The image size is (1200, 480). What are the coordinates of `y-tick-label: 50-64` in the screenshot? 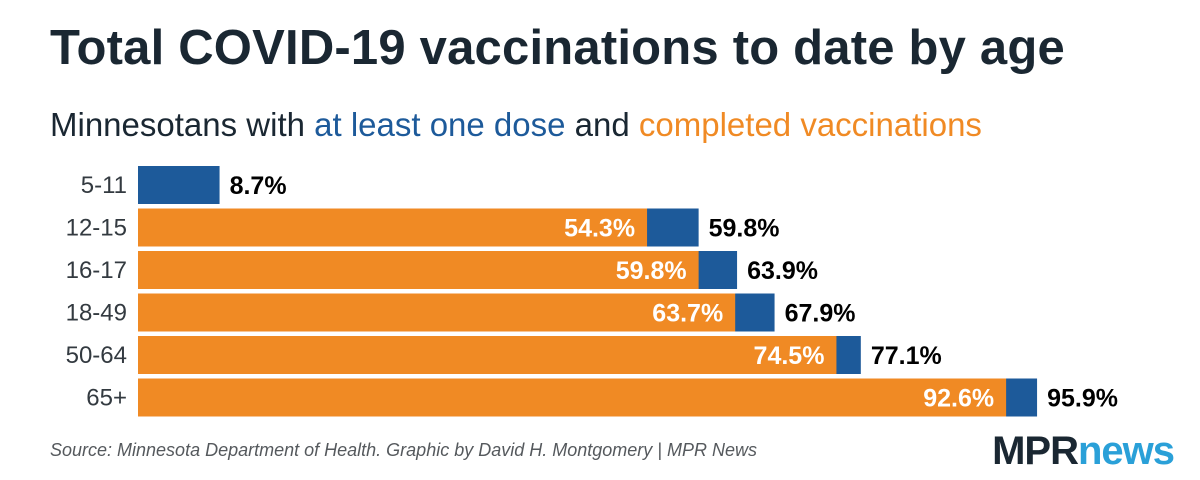 It's located at (96, 355).